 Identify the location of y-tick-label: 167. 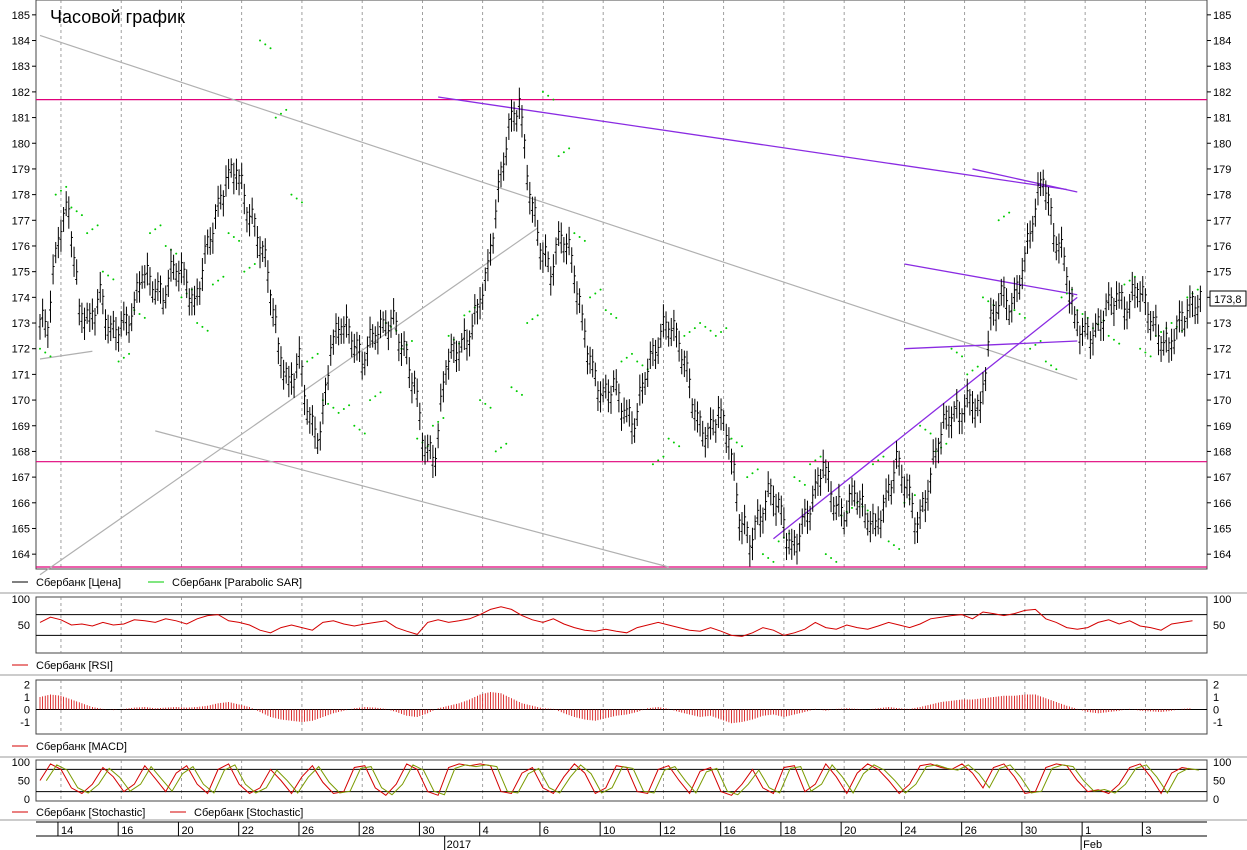
(21, 478).